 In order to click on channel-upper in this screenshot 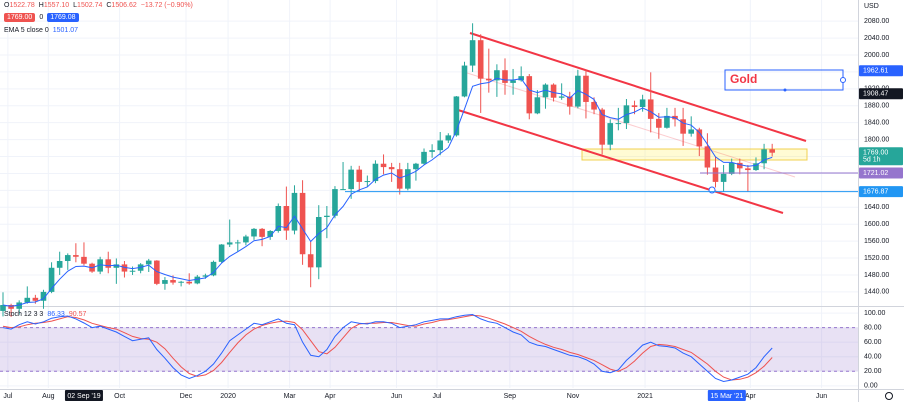, I will do `click(638, 87)`.